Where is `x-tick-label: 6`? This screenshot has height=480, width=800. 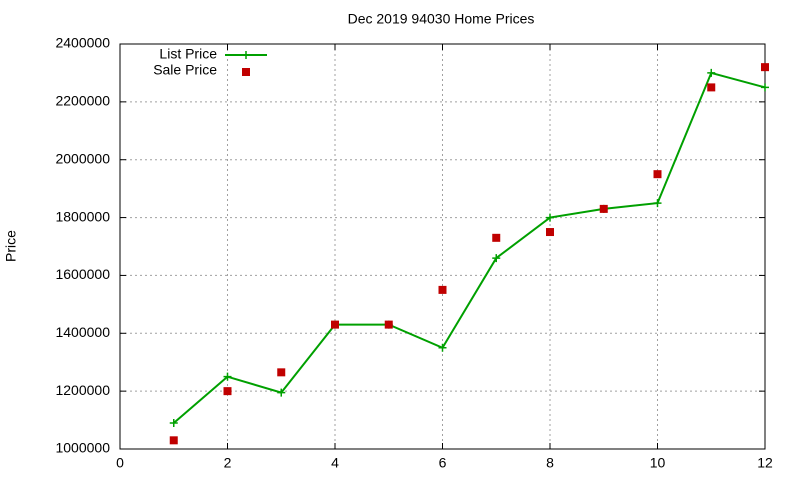
x-tick-label: 6 is located at coordinates (443, 463).